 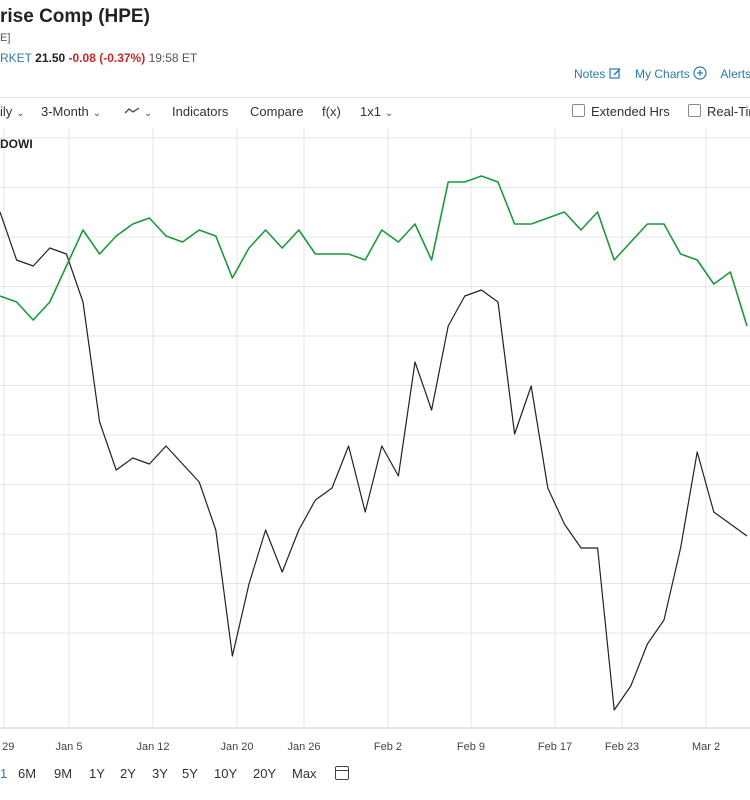 I want to click on real-time-label: Real-Tim, so click(x=728, y=111).